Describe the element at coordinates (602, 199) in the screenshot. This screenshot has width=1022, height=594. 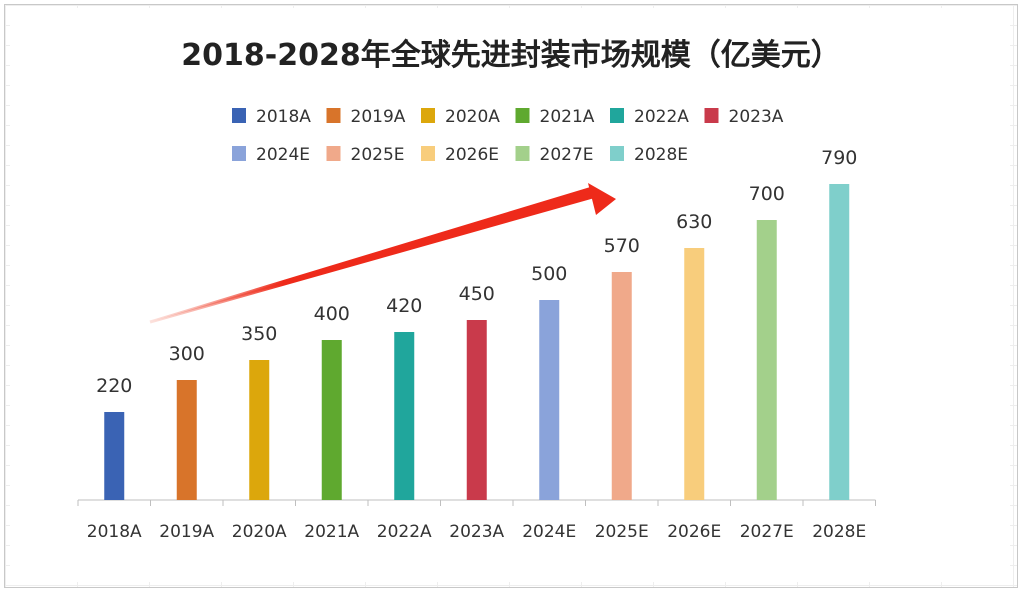
I see `trend-arrow-head` at that location.